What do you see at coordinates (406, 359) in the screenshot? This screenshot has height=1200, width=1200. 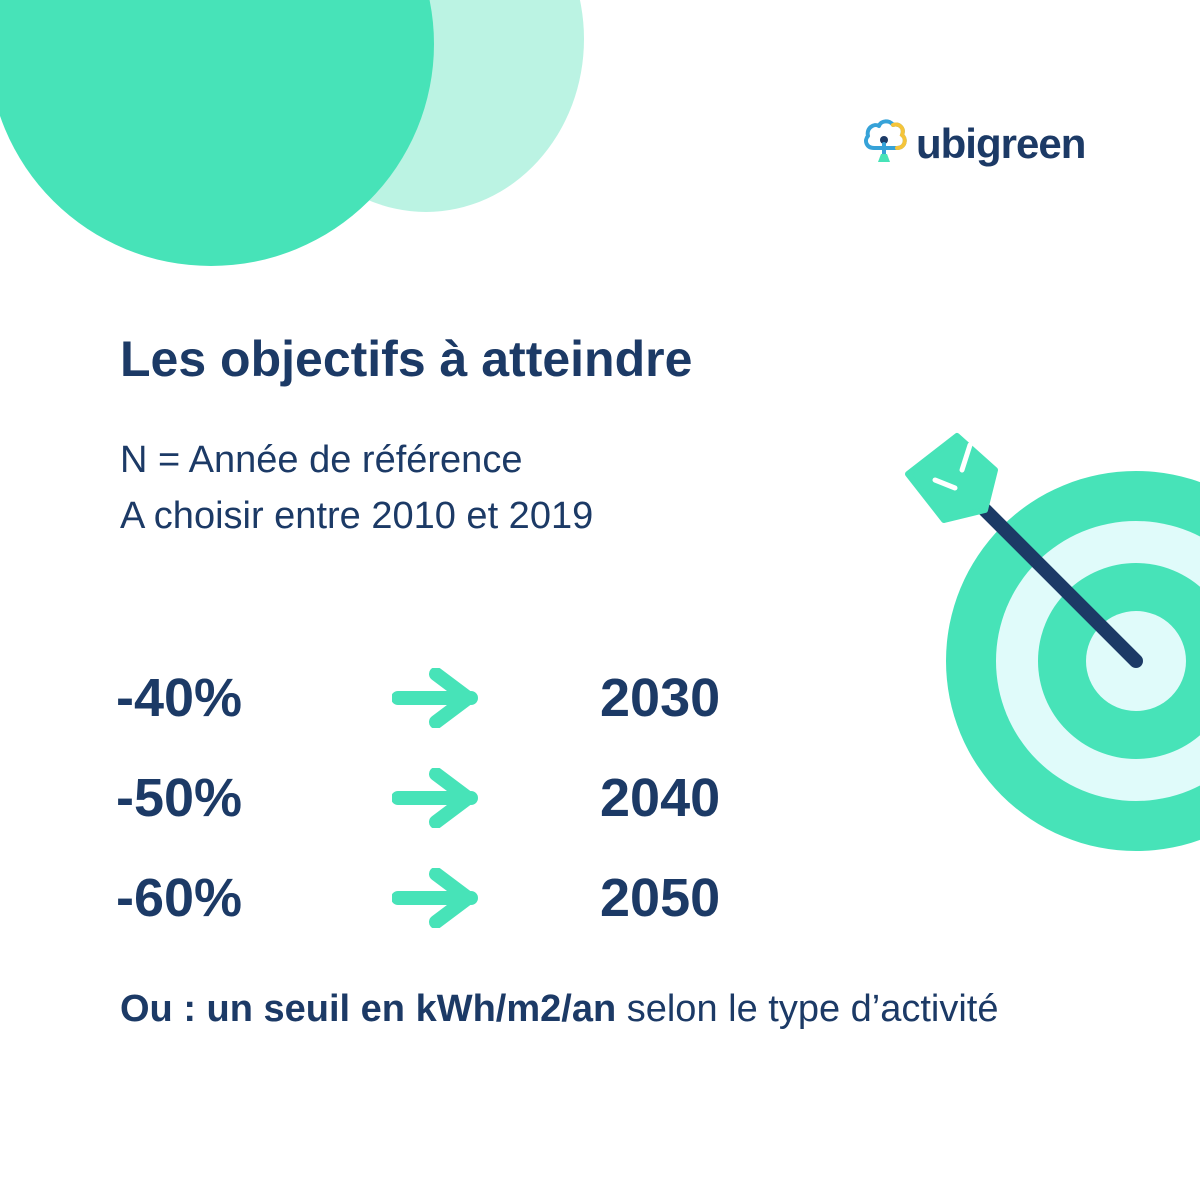 I see `page-title: Les objectifs à atteindre` at bounding box center [406, 359].